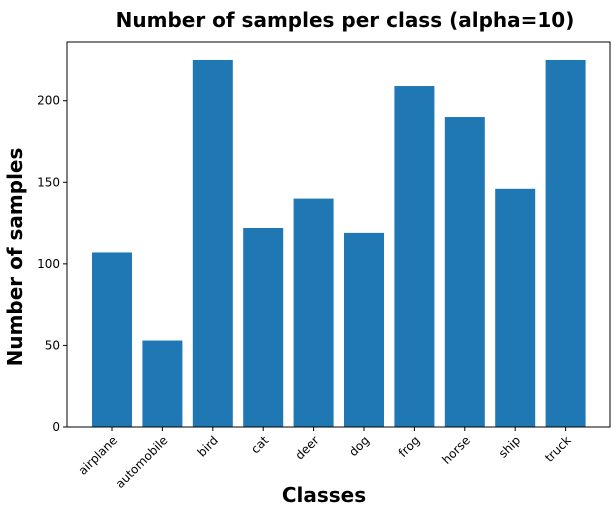 This screenshot has height=511, width=615. Describe the element at coordinates (565, 243) in the screenshot. I see `bar-truck` at that location.